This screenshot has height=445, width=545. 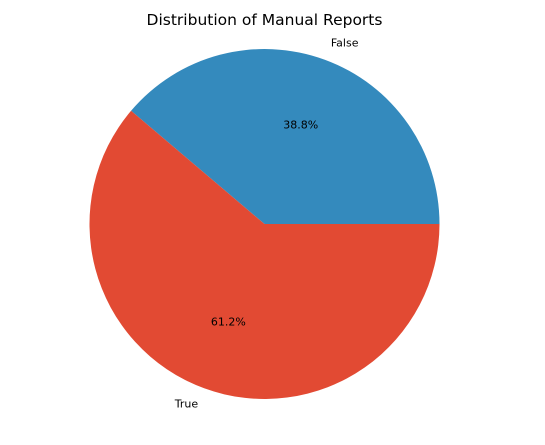 What do you see at coordinates (300, 124) in the screenshot?
I see `slice-percent-false: 38.8%` at bounding box center [300, 124].